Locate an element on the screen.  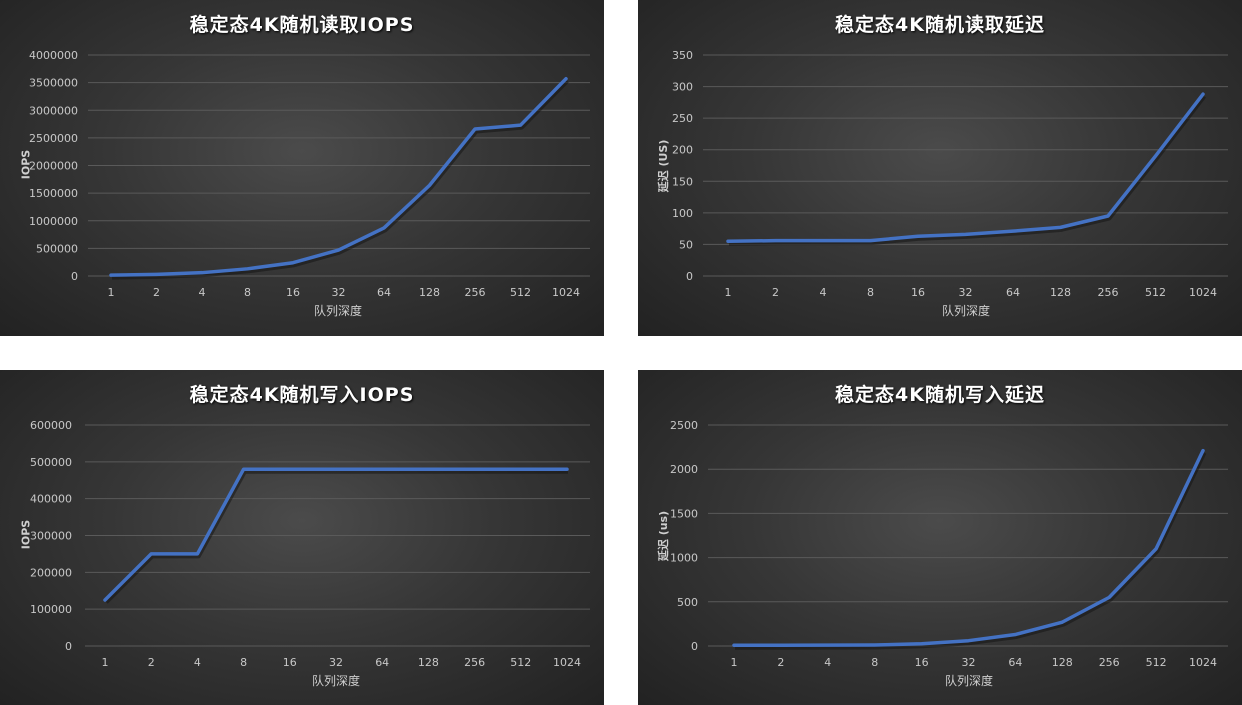
y-tick-label: 300000 is located at coordinates (51, 536).